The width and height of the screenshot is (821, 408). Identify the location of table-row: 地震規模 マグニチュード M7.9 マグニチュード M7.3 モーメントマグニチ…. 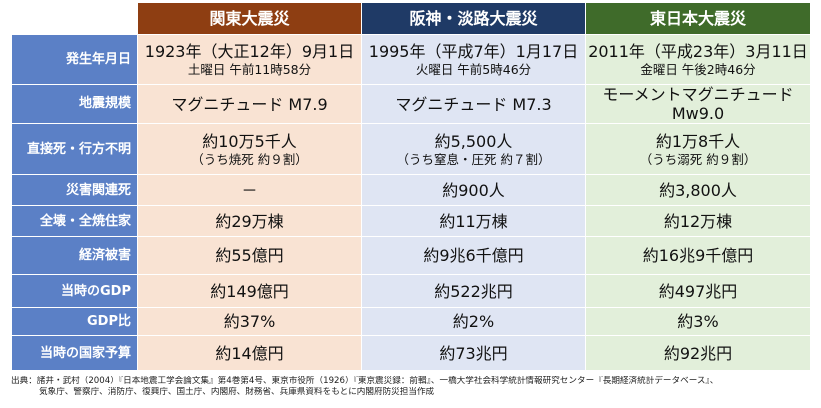
(411, 104).